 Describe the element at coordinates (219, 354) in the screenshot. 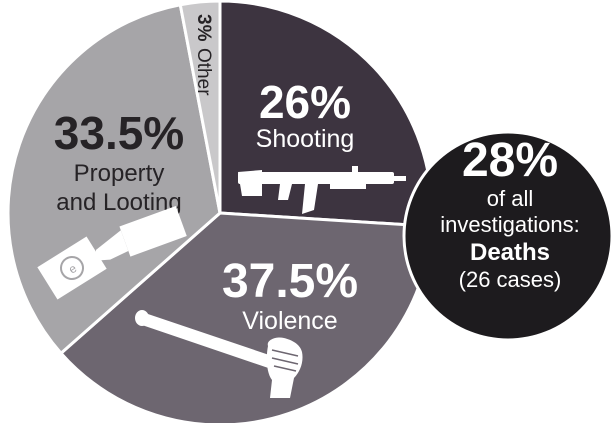

I see `bat-fist-icon` at that location.